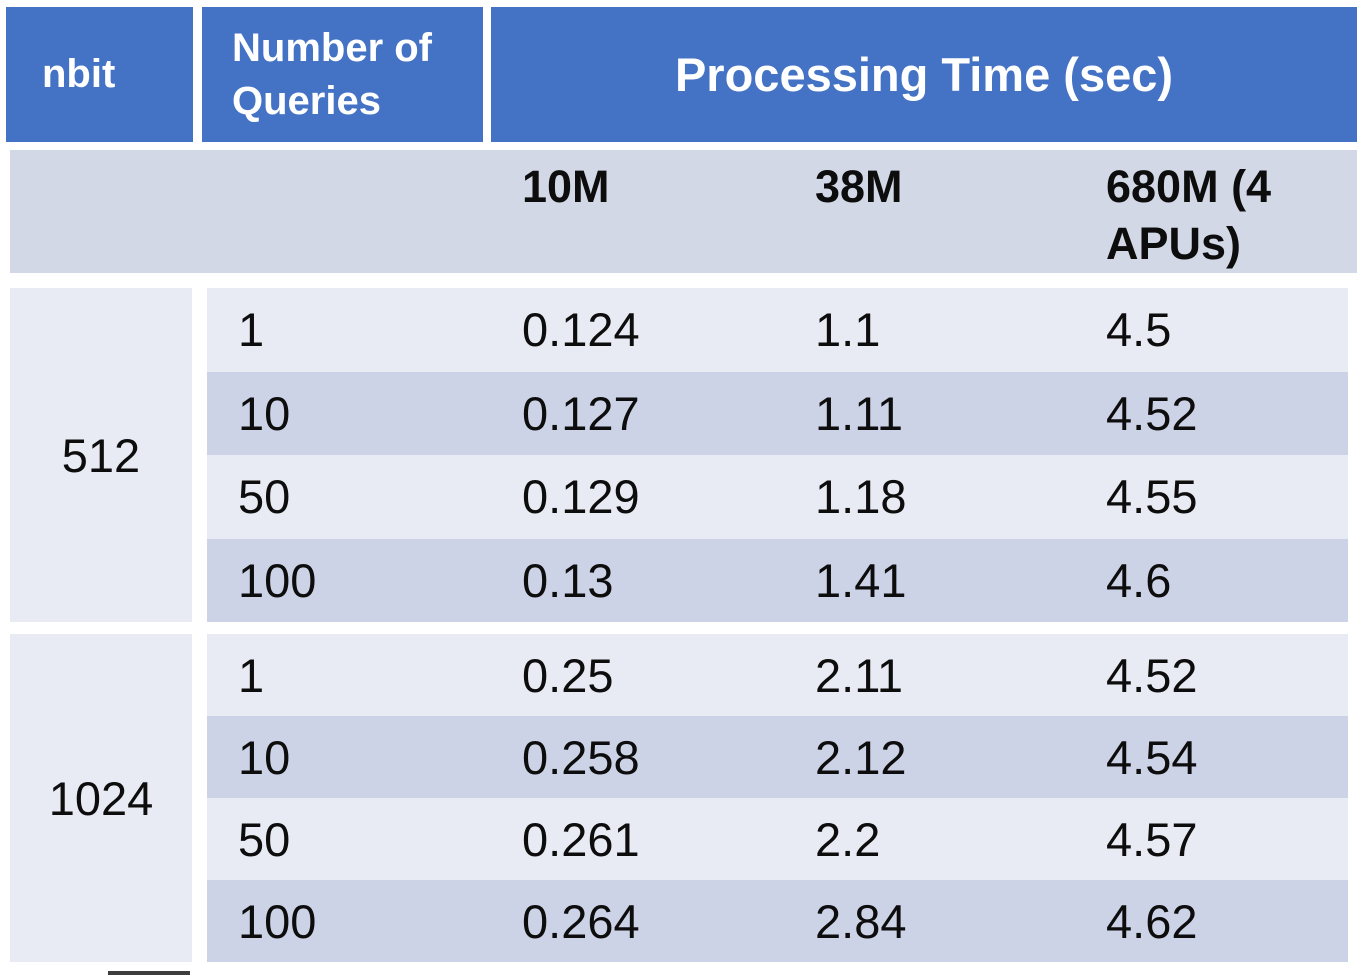 Image resolution: width=1363 pixels, height=976 pixels. I want to click on table-row: 1 0.25 2.11 4.52, so click(777, 675).